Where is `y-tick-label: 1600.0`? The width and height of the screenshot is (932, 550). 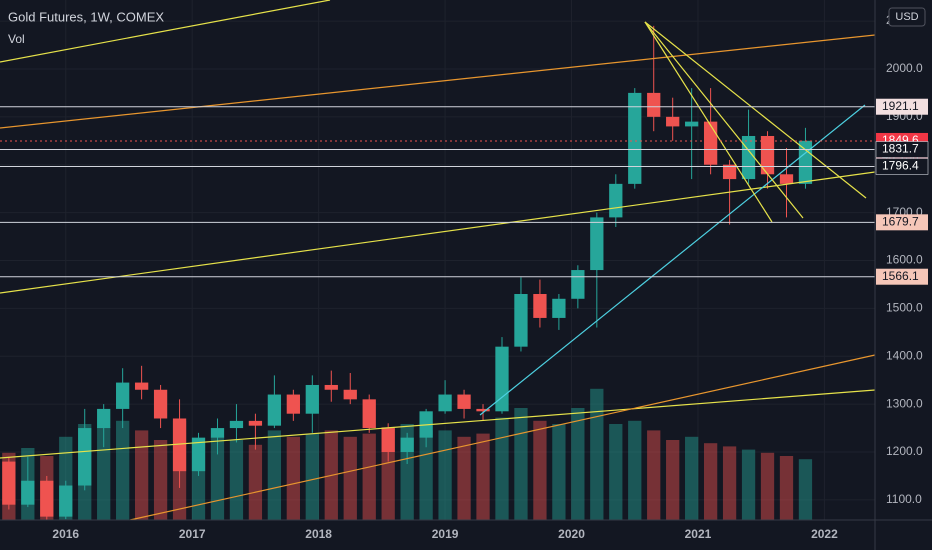 y-tick-label: 1600.0 is located at coordinates (904, 260).